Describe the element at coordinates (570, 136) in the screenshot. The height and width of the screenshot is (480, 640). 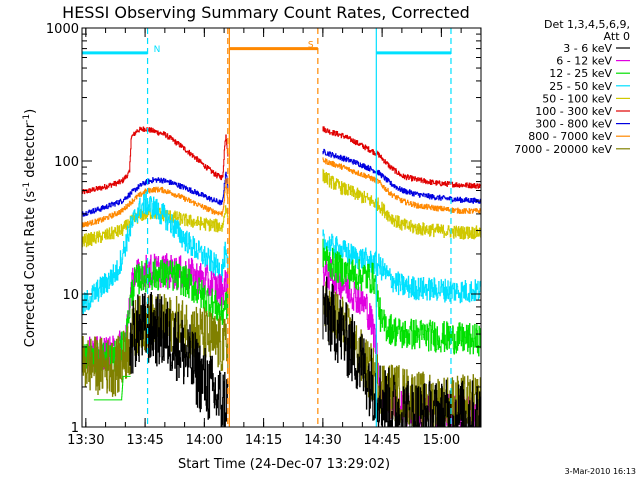
I see `legend-entry-label: 800 - 7000 keV` at that location.